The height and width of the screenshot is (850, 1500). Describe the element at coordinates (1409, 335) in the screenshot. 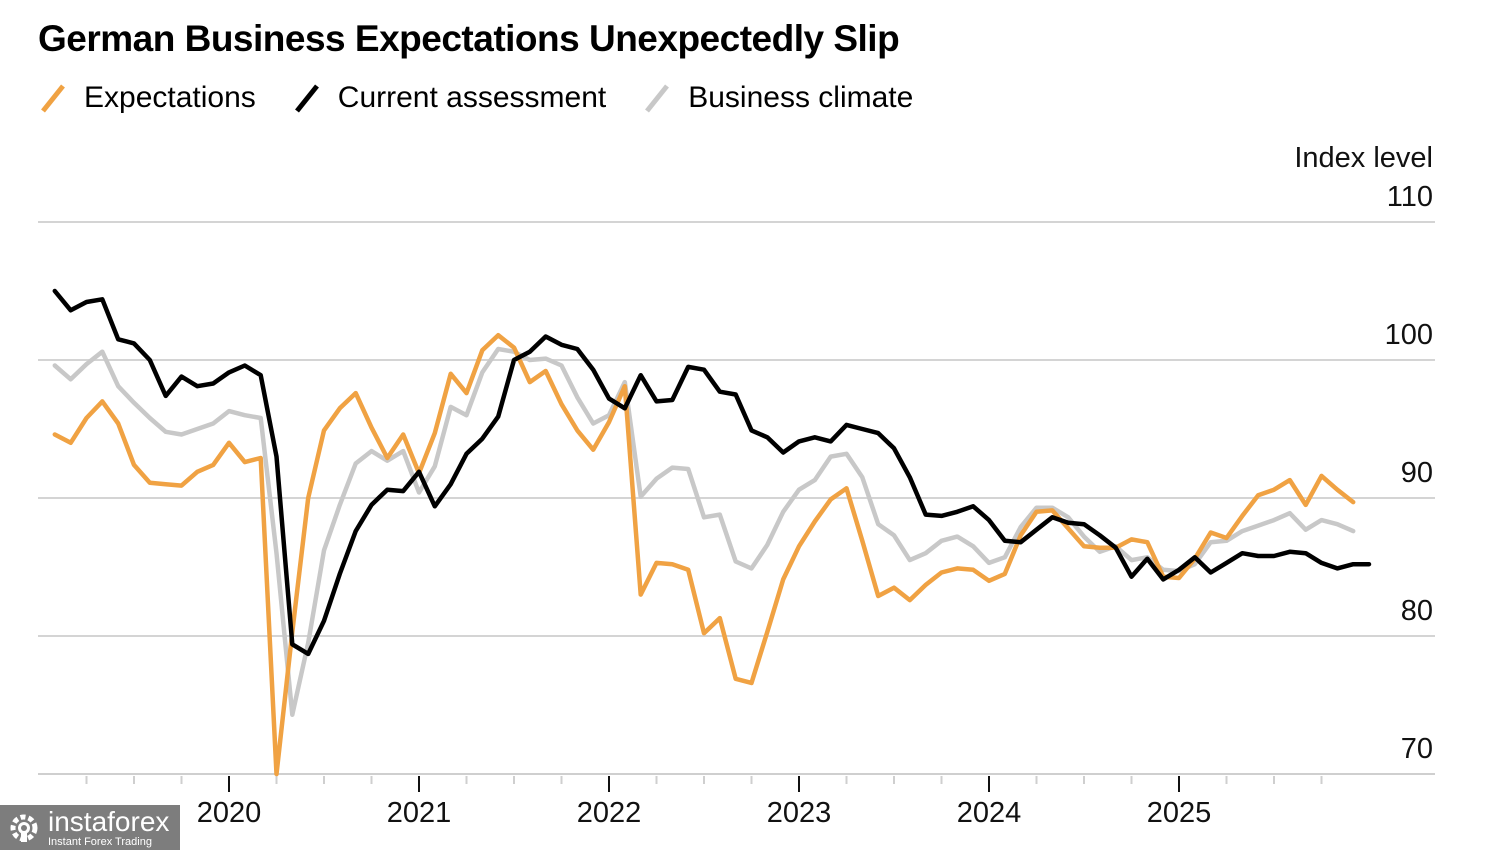

I see `y-tick-label: 100` at that location.